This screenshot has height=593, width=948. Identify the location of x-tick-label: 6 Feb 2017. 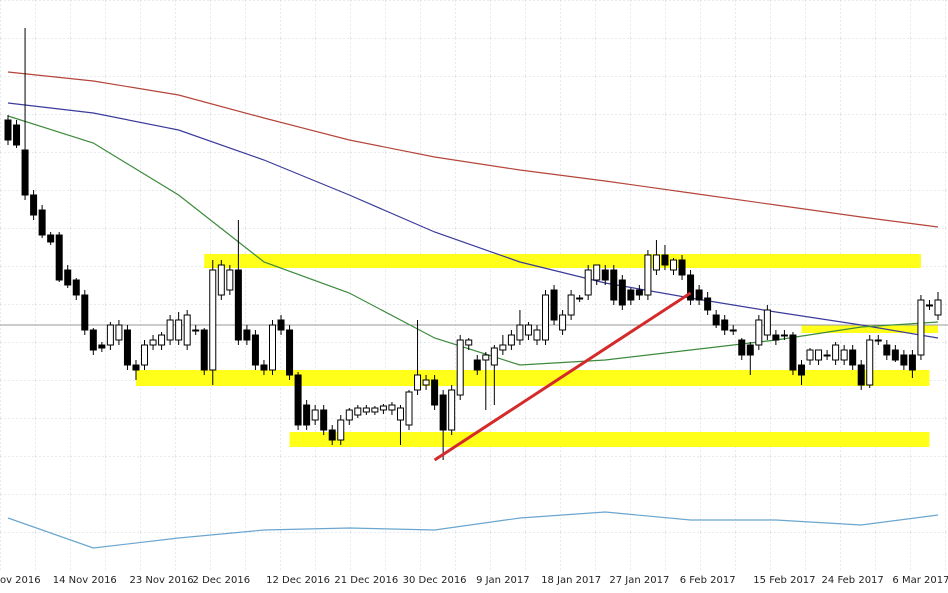
(708, 580).